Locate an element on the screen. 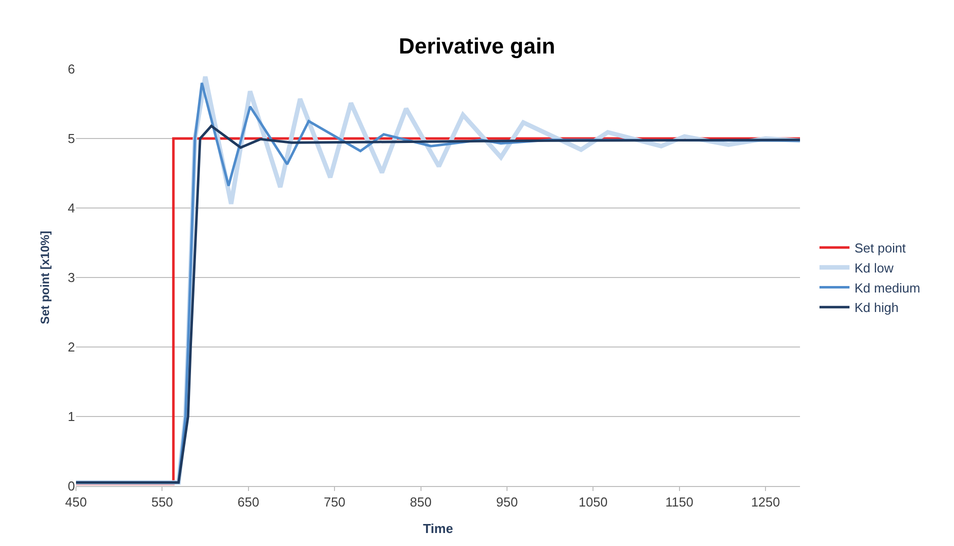 Image resolution: width=954 pixels, height=546 pixels. x-axis-title: Time is located at coordinates (438, 528).